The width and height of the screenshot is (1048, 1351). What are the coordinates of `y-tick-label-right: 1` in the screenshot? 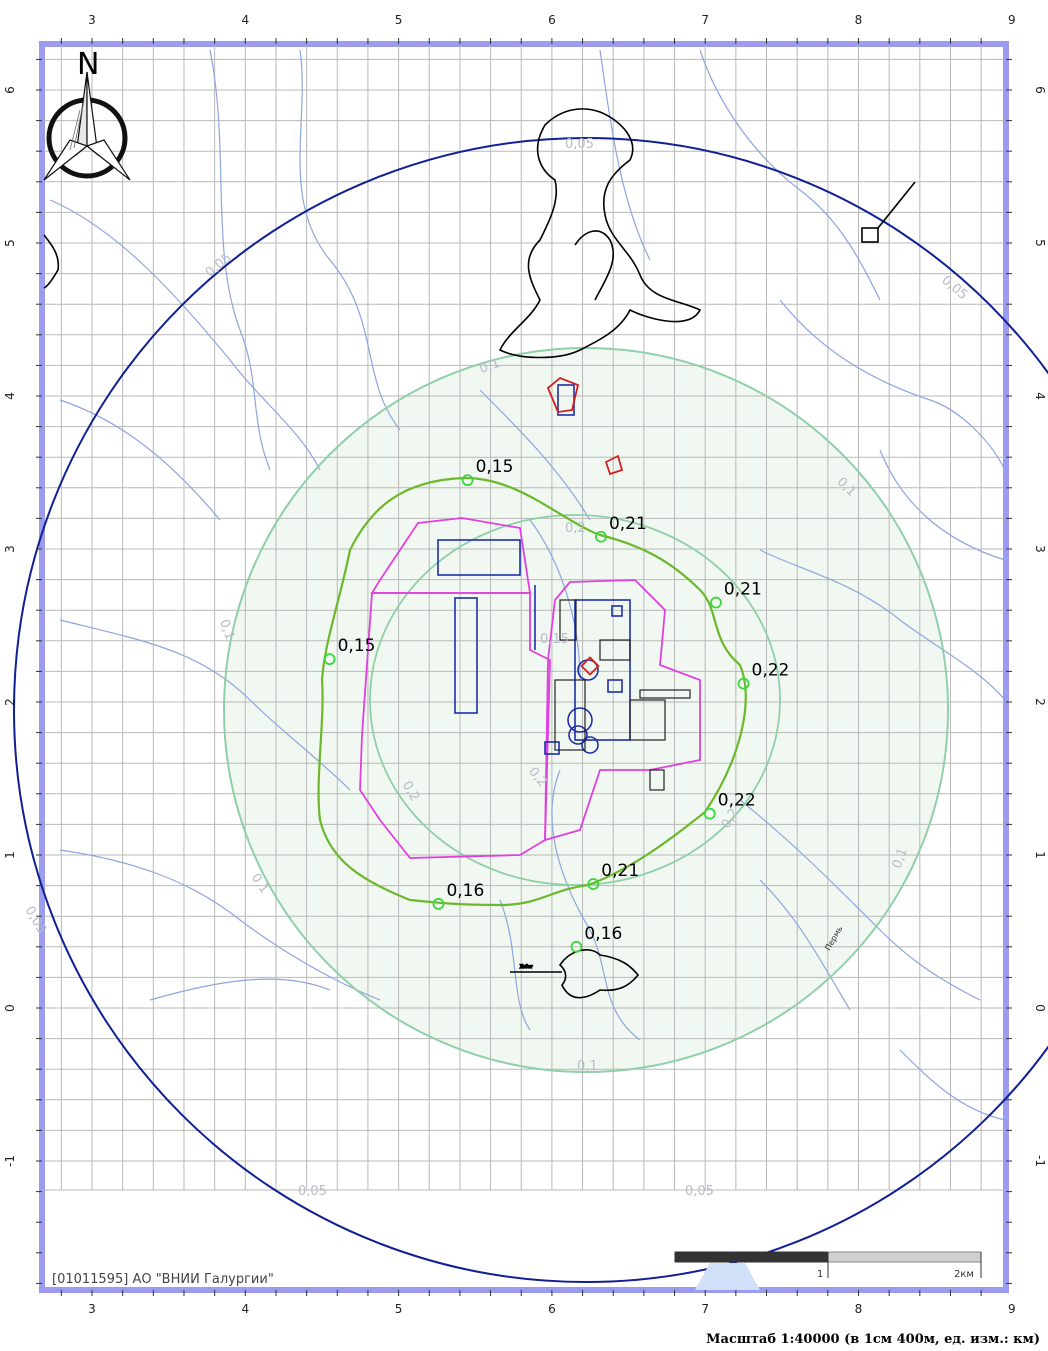 It's located at (1040, 855).